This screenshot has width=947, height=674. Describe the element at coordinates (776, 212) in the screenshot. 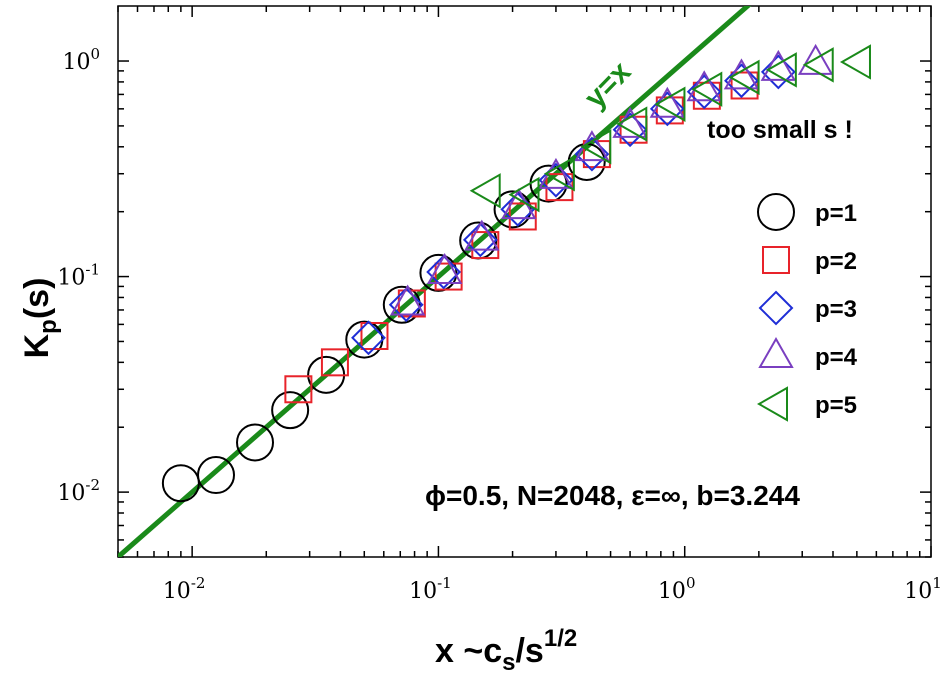

I see `legend-marker-p1` at that location.